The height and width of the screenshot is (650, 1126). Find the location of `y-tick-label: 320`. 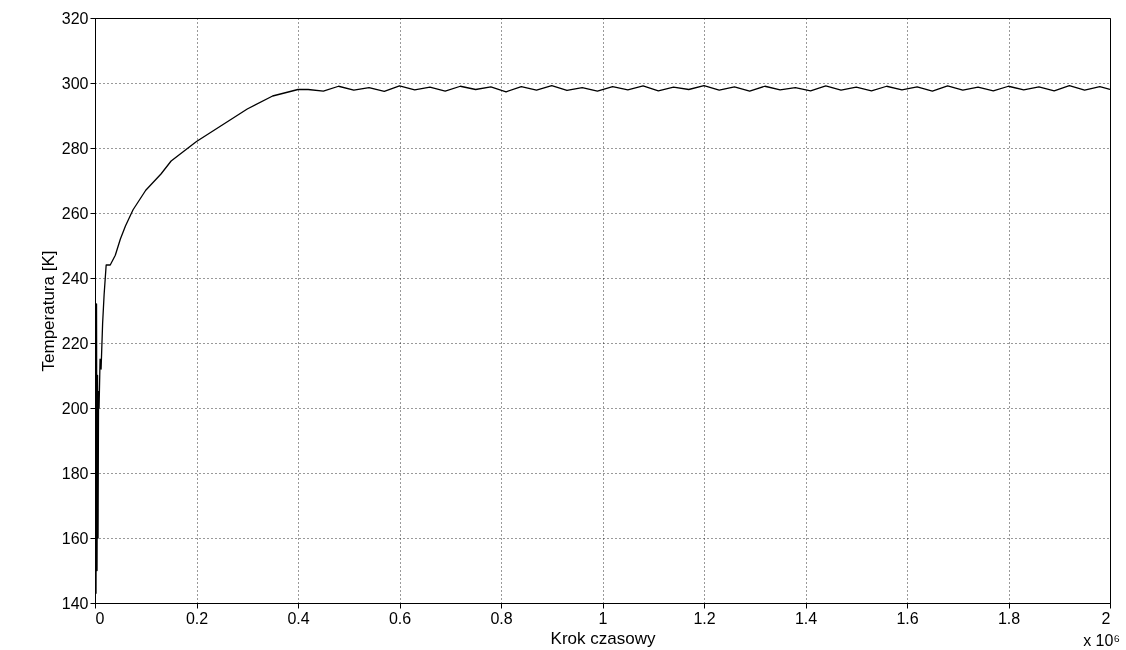

y-tick-label: 320 is located at coordinates (75, 18).